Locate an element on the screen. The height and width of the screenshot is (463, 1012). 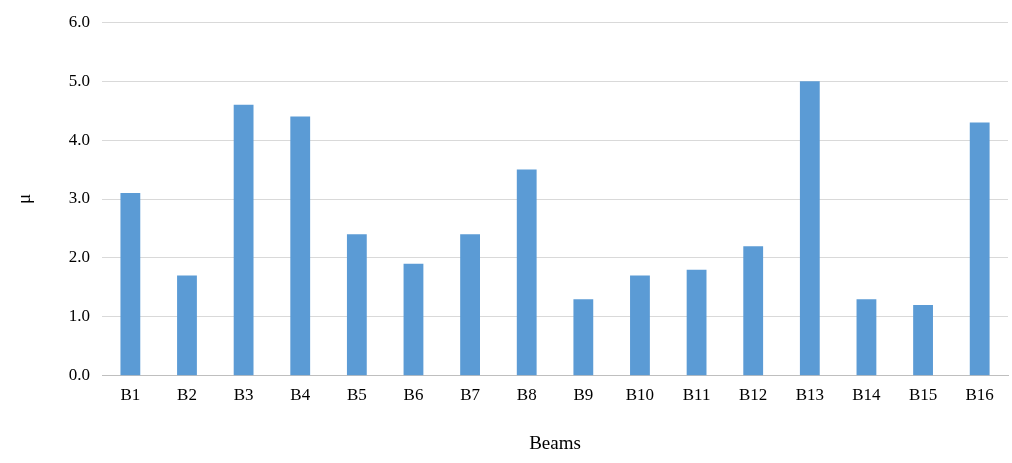
x-tick-label: B10 is located at coordinates (640, 395).